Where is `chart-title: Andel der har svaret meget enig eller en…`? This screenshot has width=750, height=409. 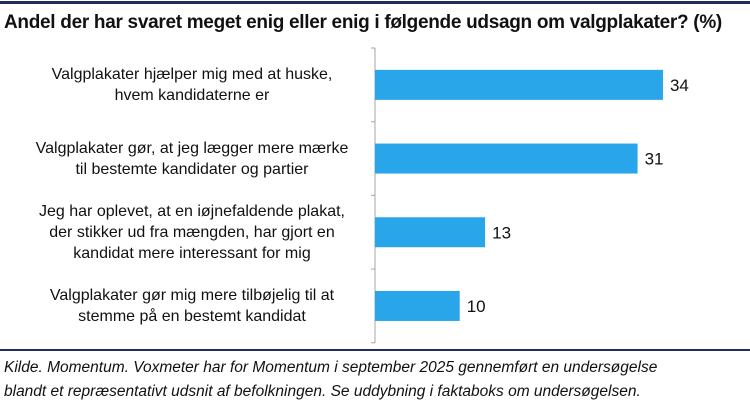
chart-title: Andel der har svaret meget enig eller en… is located at coordinates (363, 22).